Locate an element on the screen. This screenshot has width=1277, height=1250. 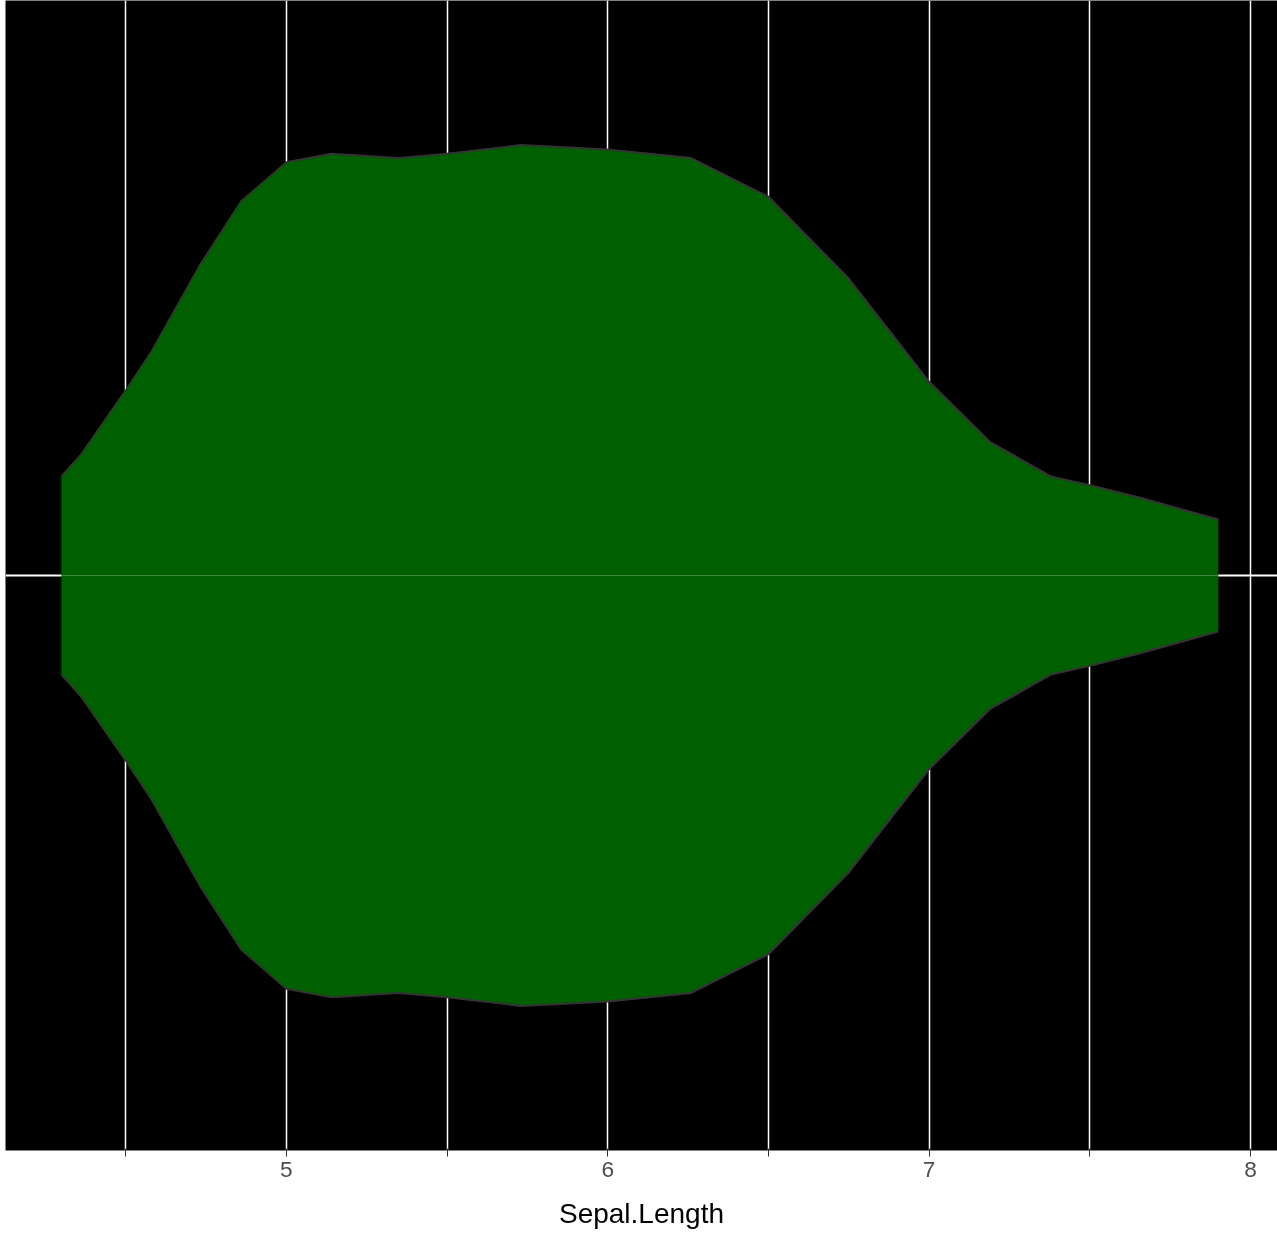
x-tick-label: 5 is located at coordinates (286, 1168).